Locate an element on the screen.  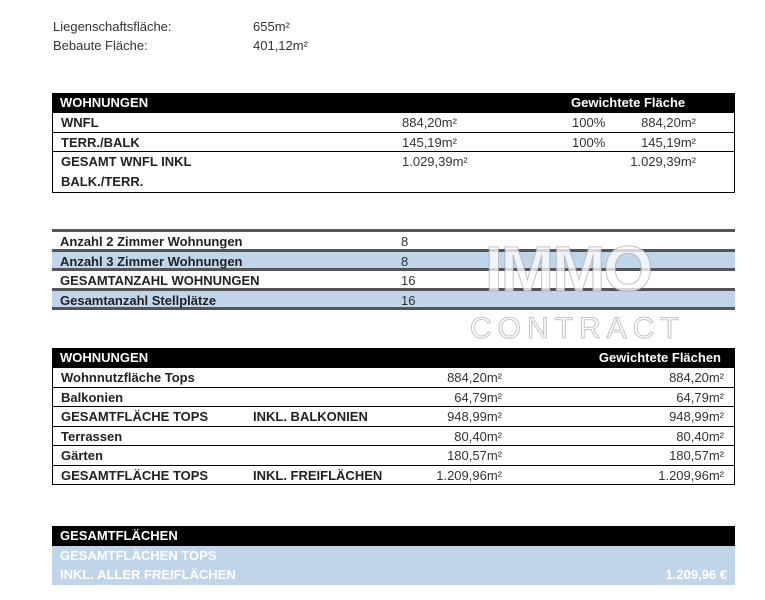
row-label-mid: INKL. BALKONIEN is located at coordinates (310, 416).